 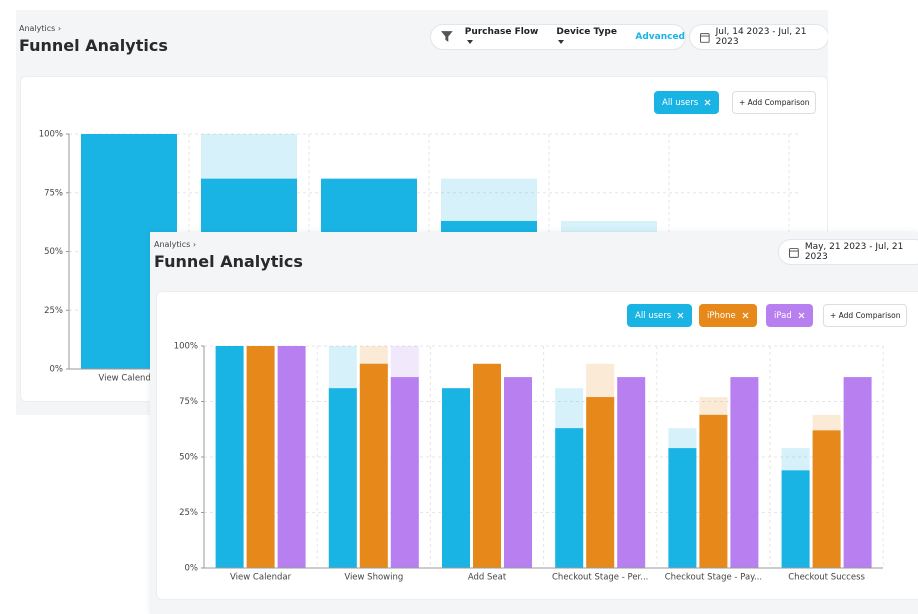 I want to click on x-tick-label: View Showing, so click(x=373, y=578).